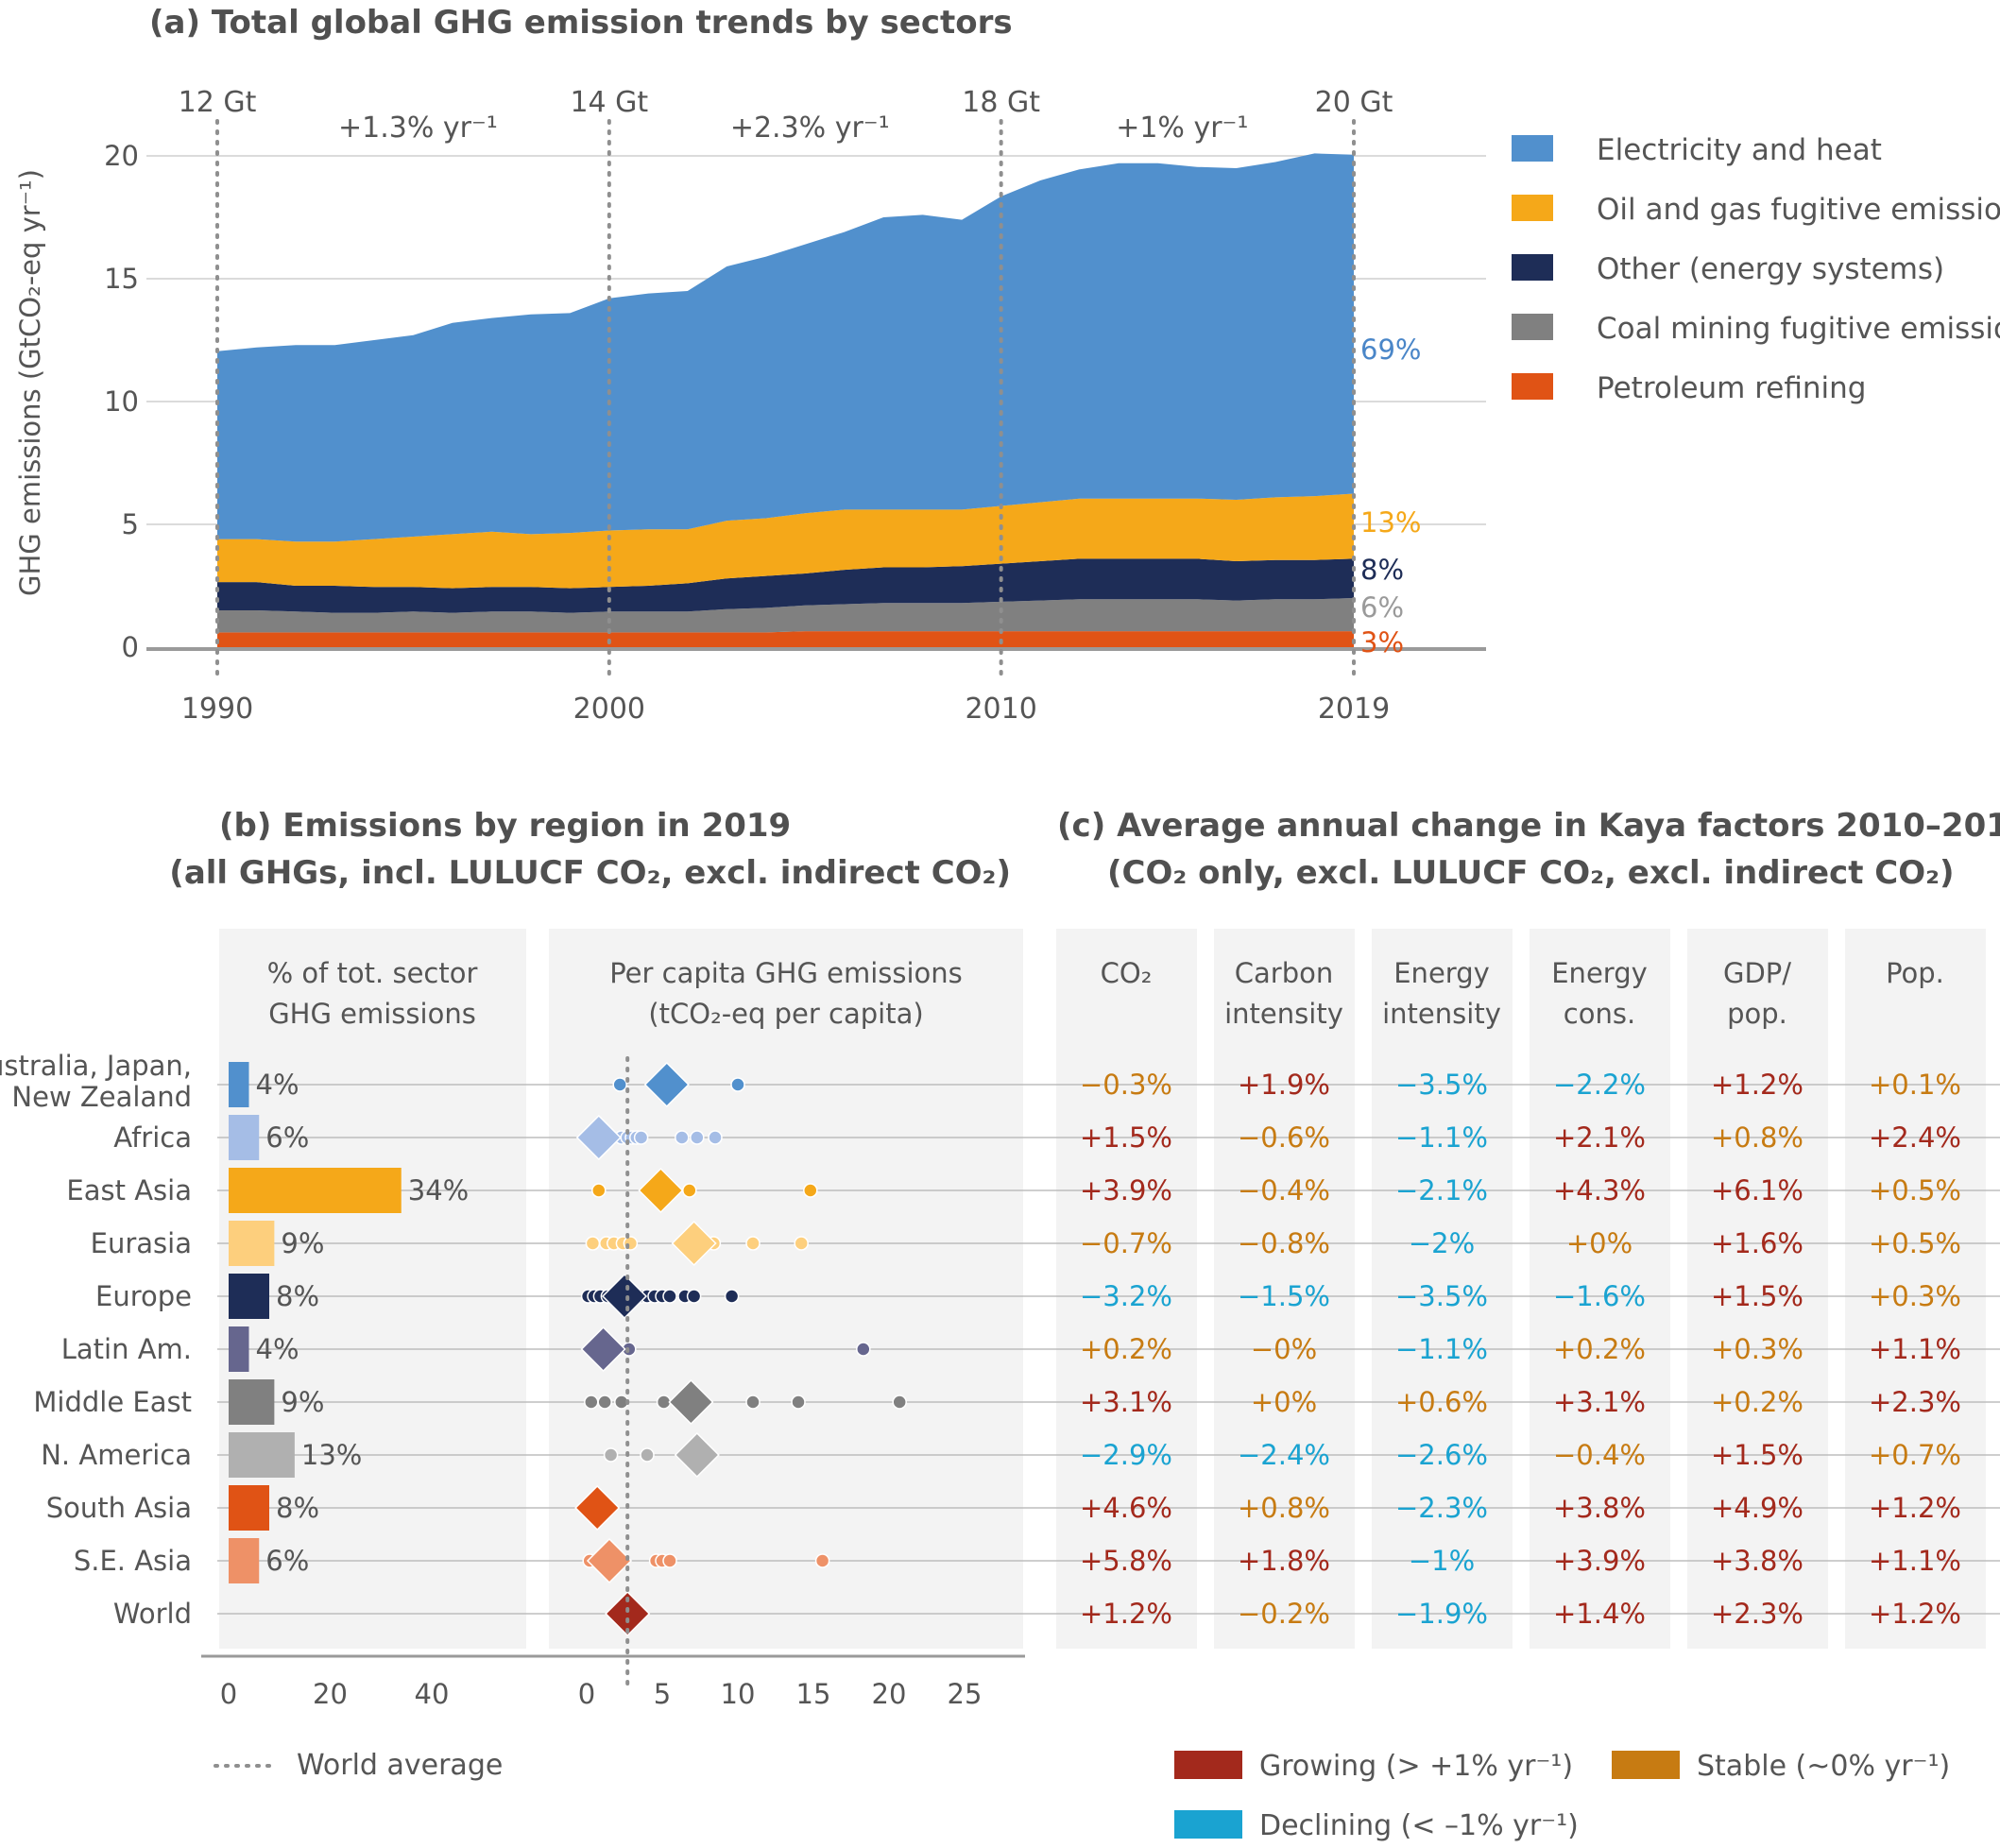 This screenshot has width=2000, height=1848. I want to click on kaya-value: −3.2%, so click(1126, 1296).